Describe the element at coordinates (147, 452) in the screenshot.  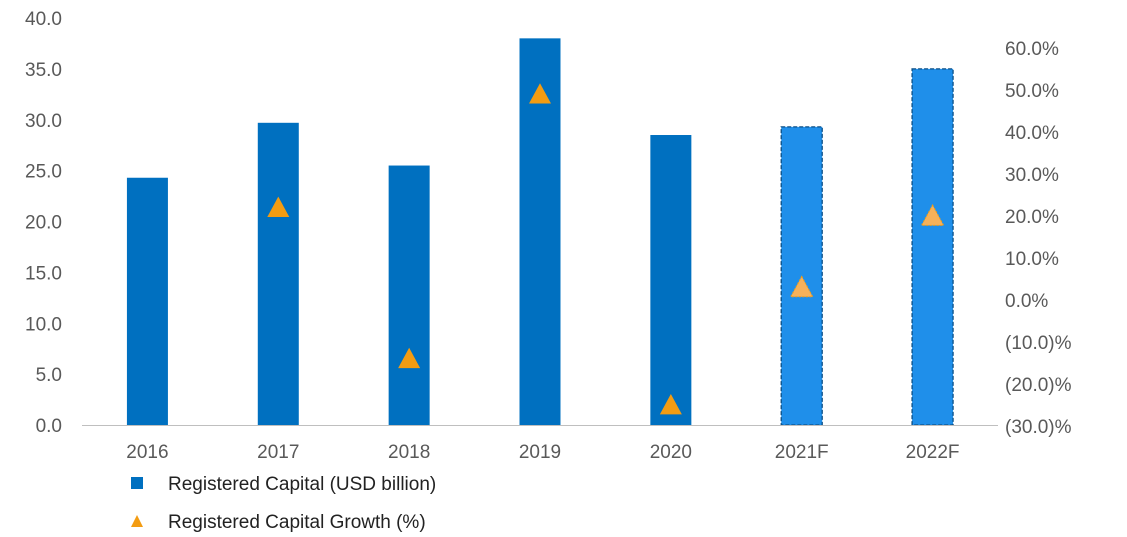
I see `x-axis-tick-label: 2016` at that location.